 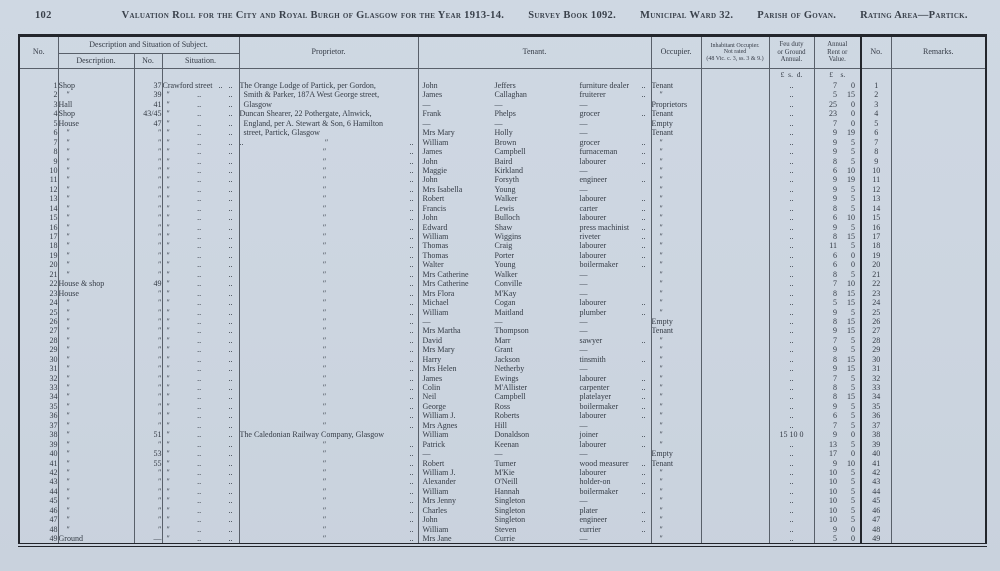 I want to click on tenant-occupation: —, so click(x=583, y=369).